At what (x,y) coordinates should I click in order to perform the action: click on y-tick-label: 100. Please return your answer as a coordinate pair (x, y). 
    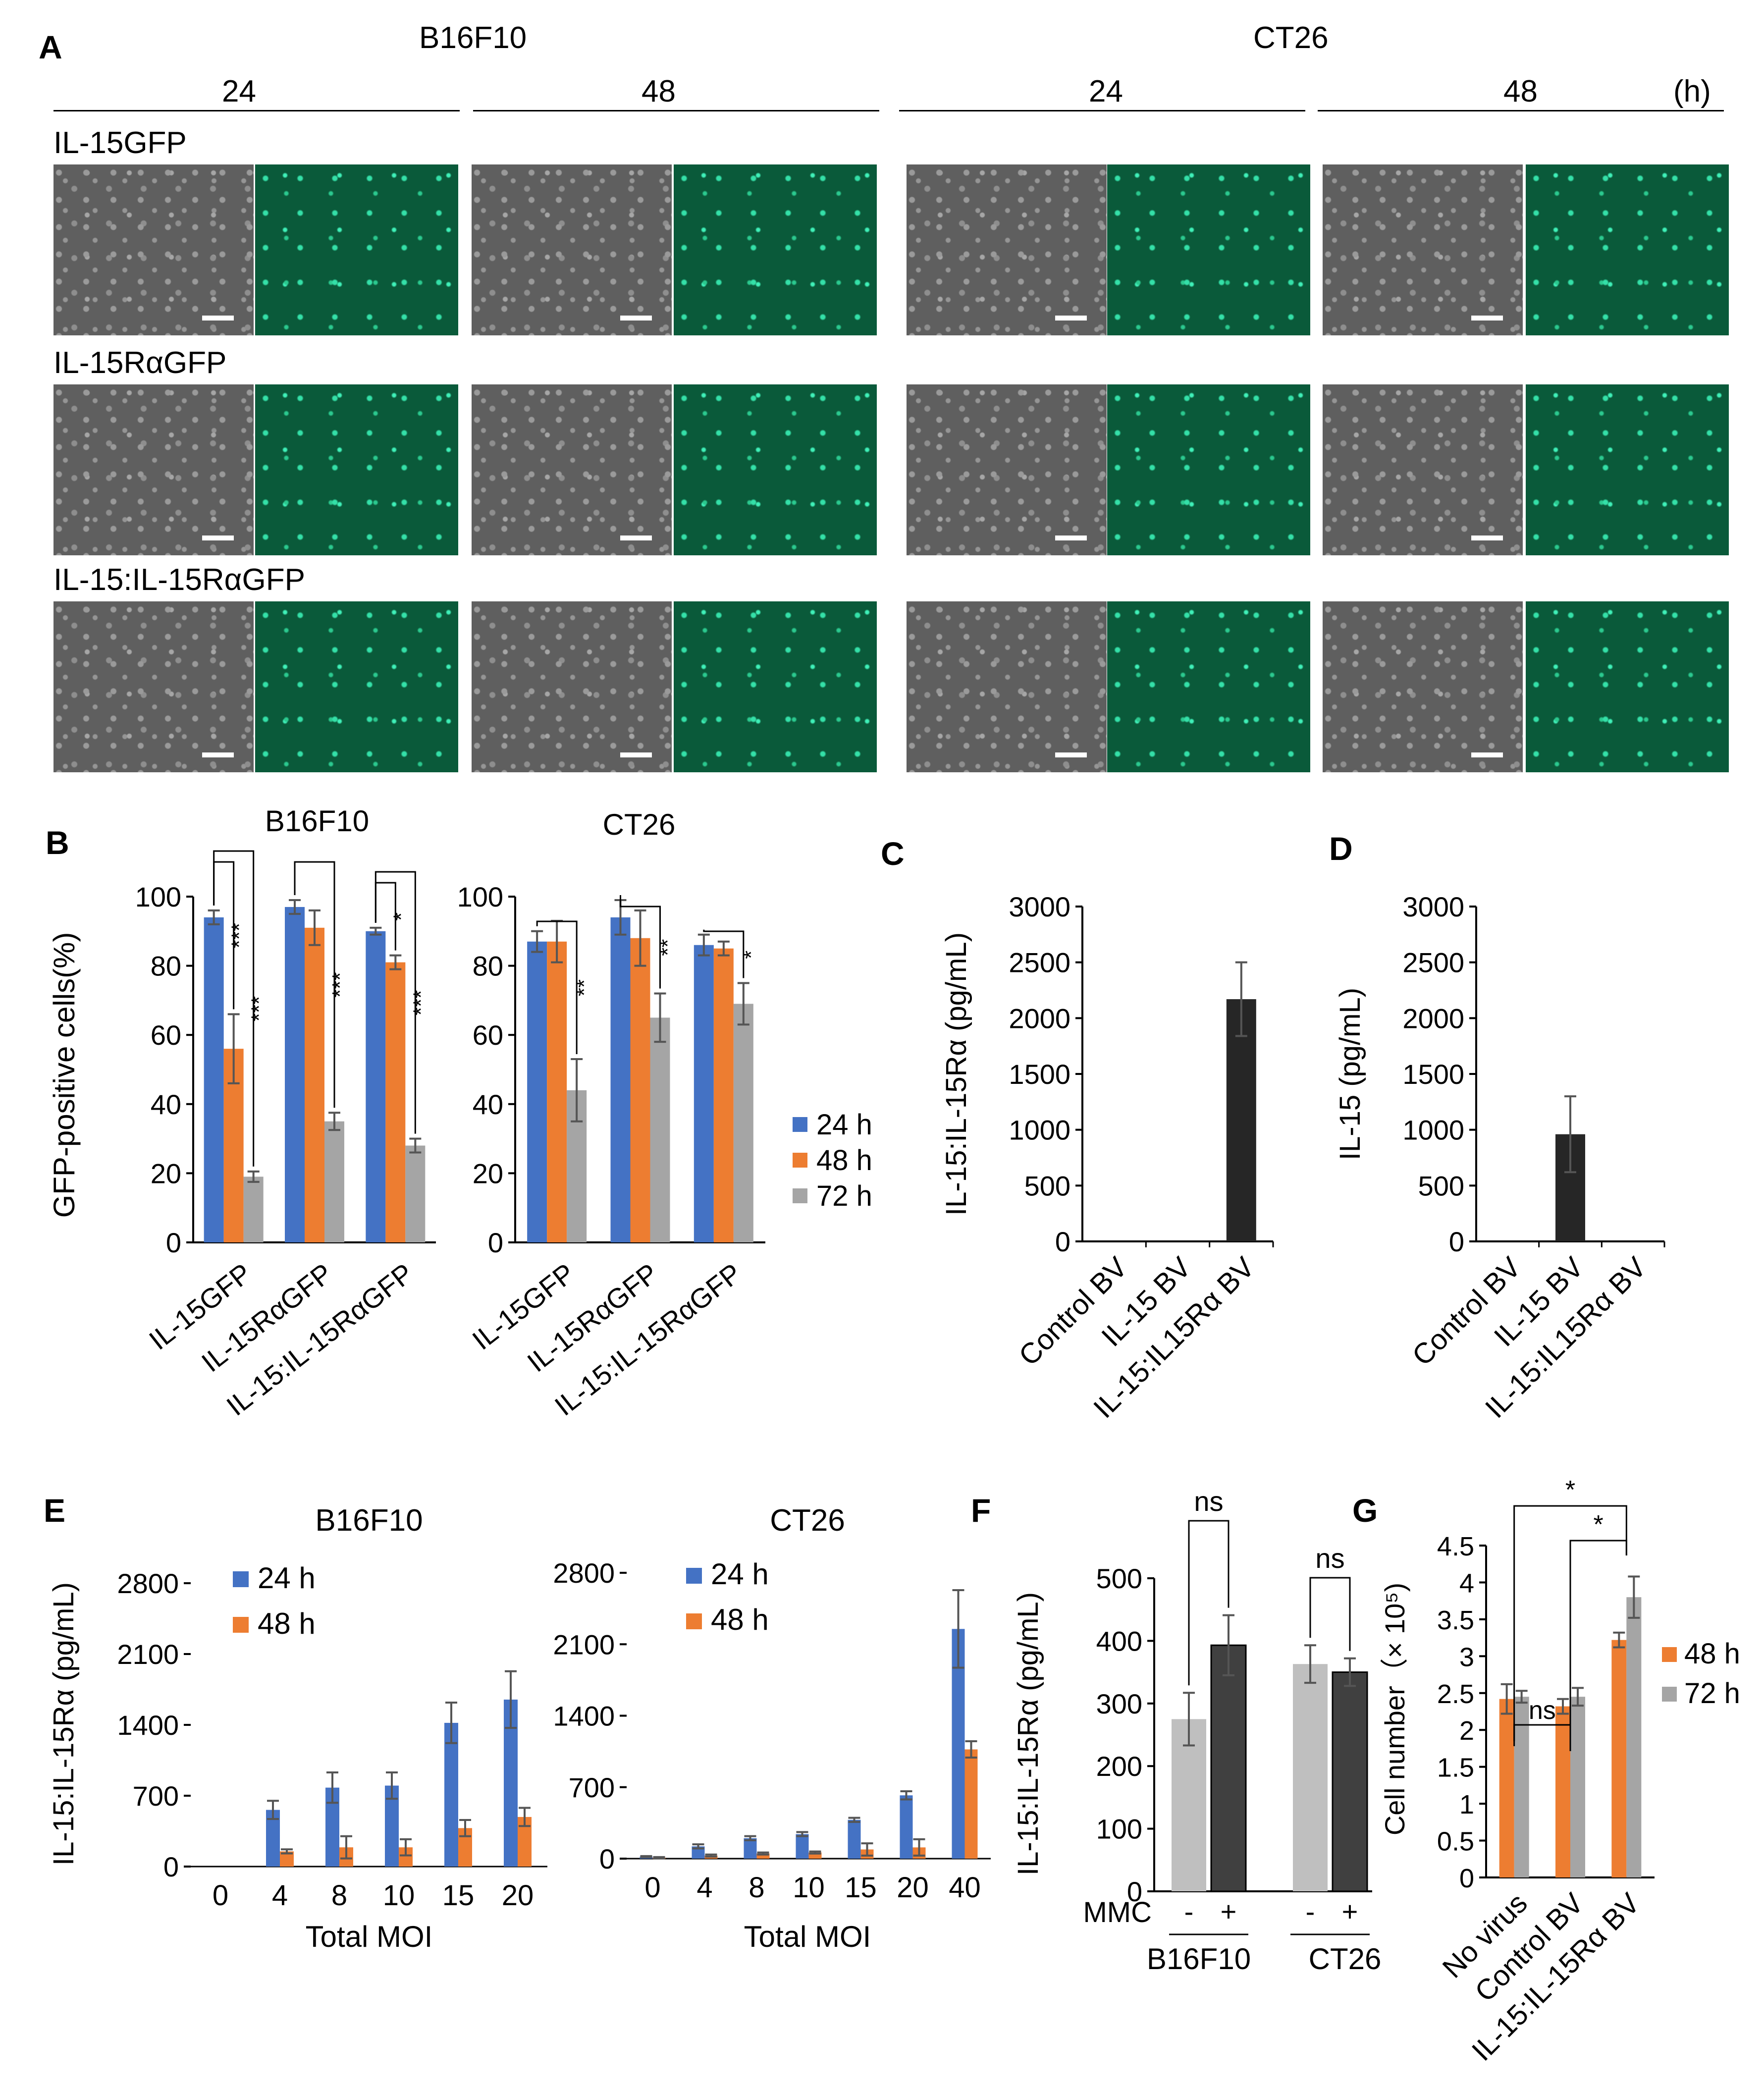
    Looking at the image, I should click on (480, 896).